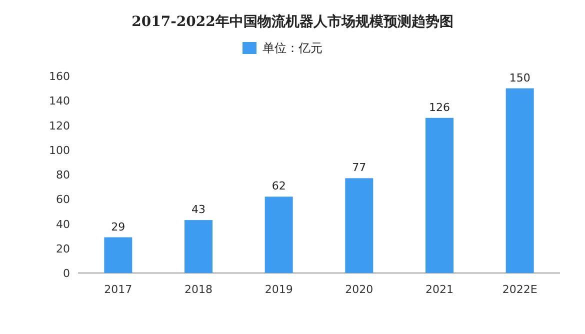 The width and height of the screenshot is (585, 334). Describe the element at coordinates (293, 21) in the screenshot. I see `chart-title: 2017-2022年中国物流机器人市场规模预测趋势图` at that location.